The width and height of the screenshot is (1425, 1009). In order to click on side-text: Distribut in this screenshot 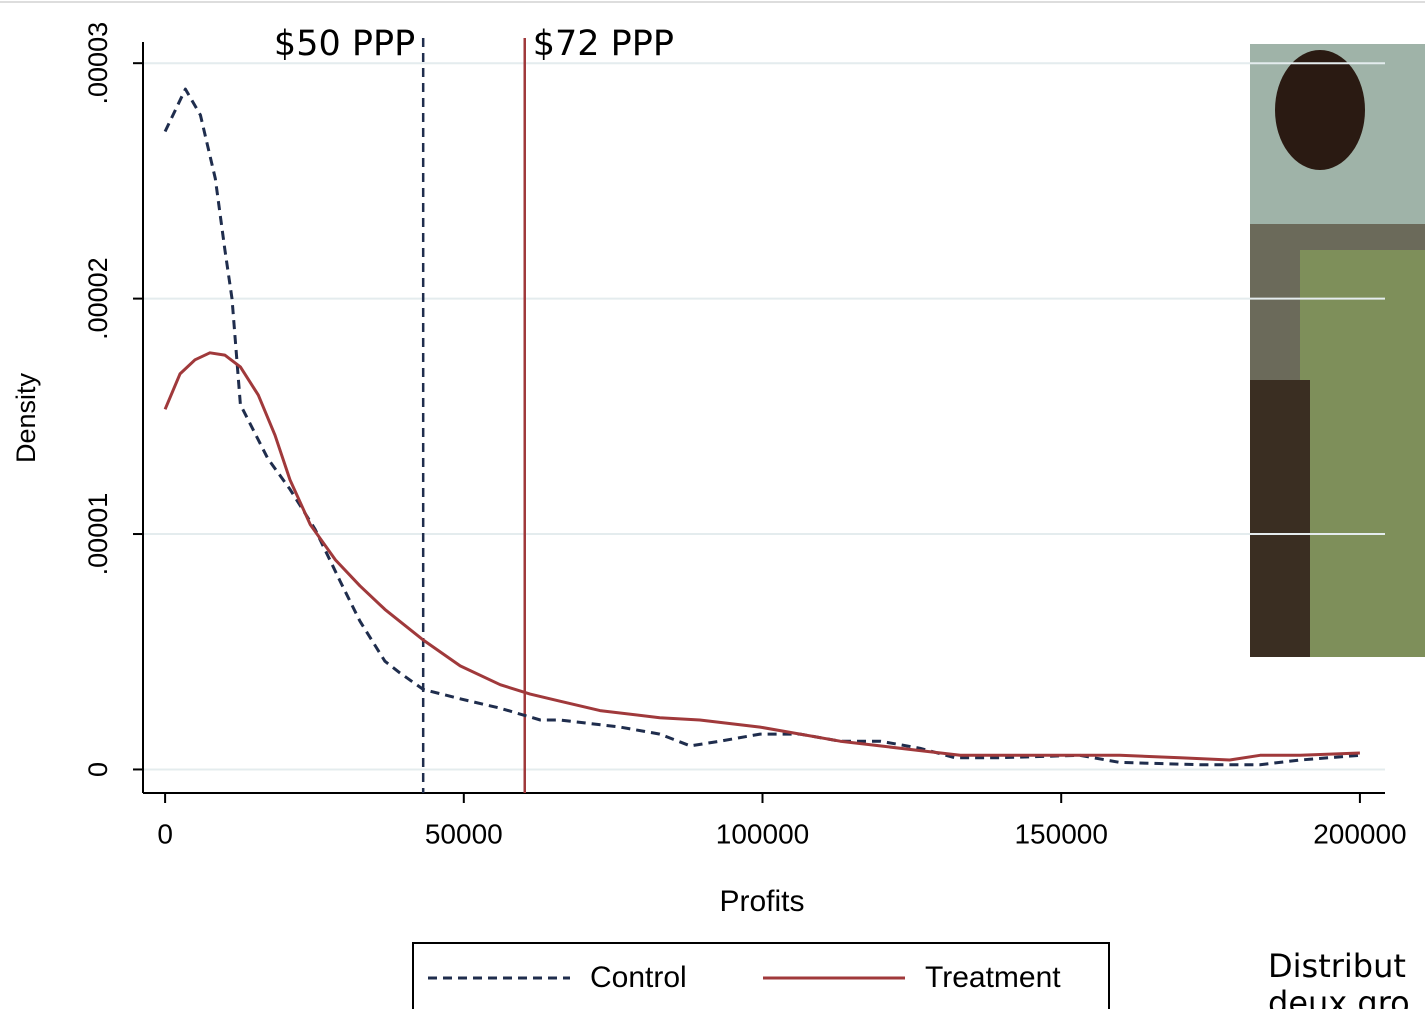, I will do `click(1337, 966)`.